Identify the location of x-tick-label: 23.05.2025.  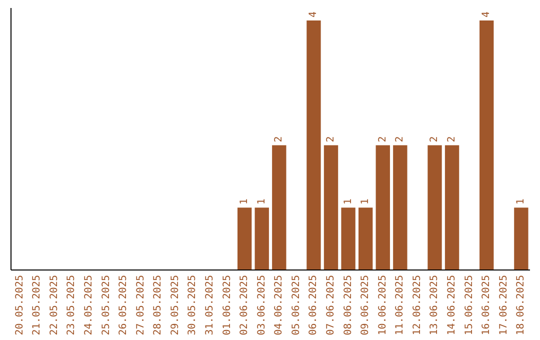
(72, 305).